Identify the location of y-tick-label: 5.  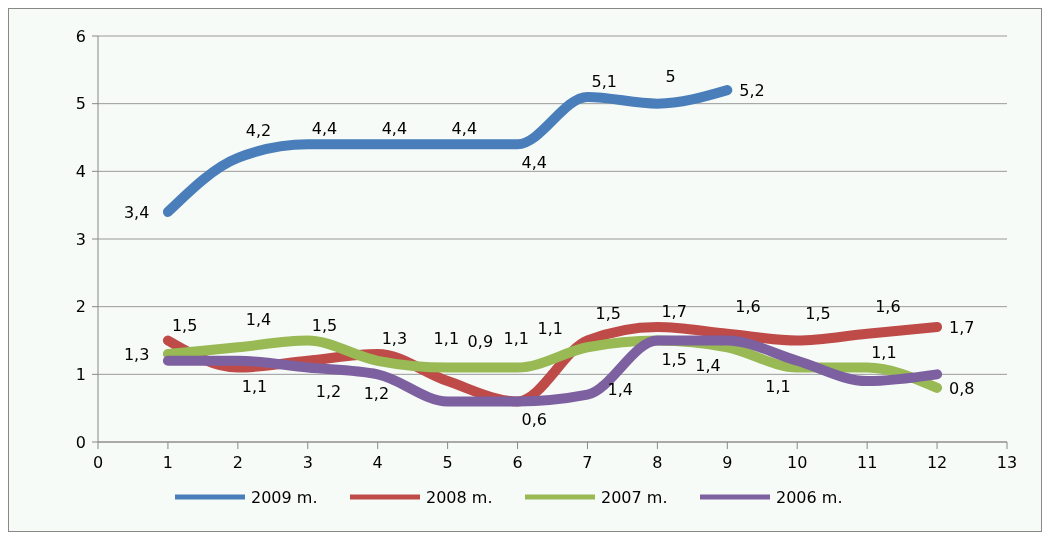
(80, 104).